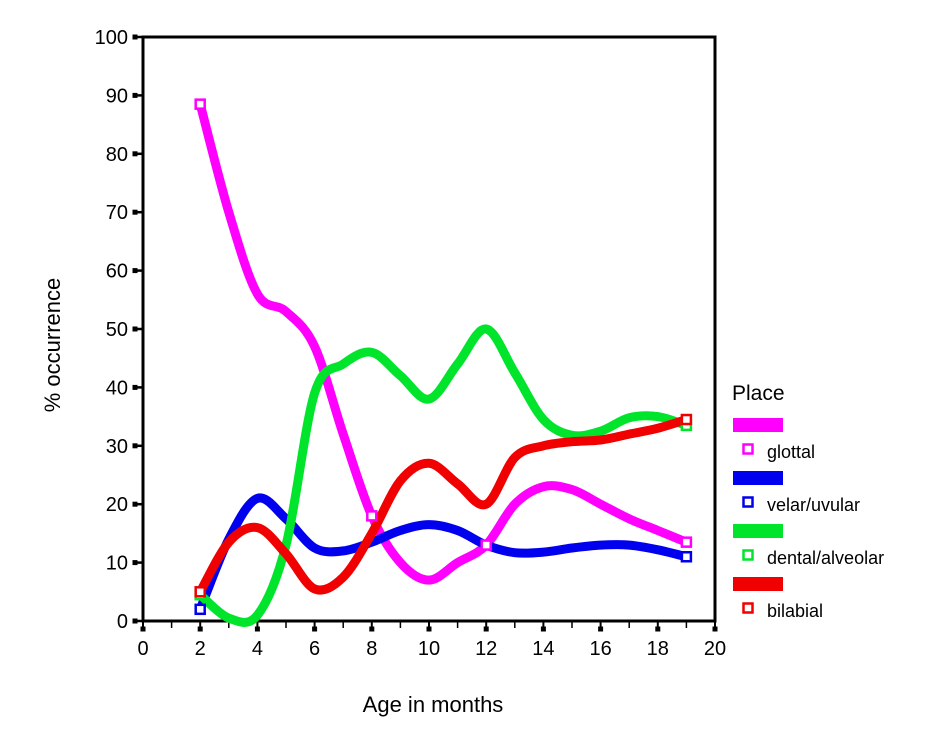  What do you see at coordinates (715, 649) in the screenshot?
I see `x-tick-label: 20` at bounding box center [715, 649].